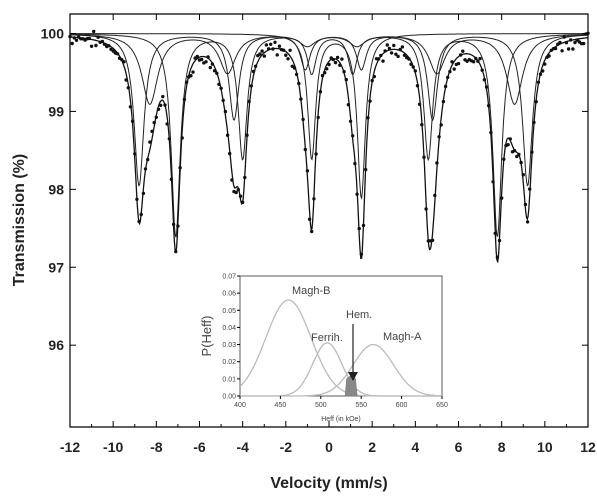 The width and height of the screenshot is (597, 499). What do you see at coordinates (415, 447) in the screenshot?
I see `x-tick-label: 4` at bounding box center [415, 447].